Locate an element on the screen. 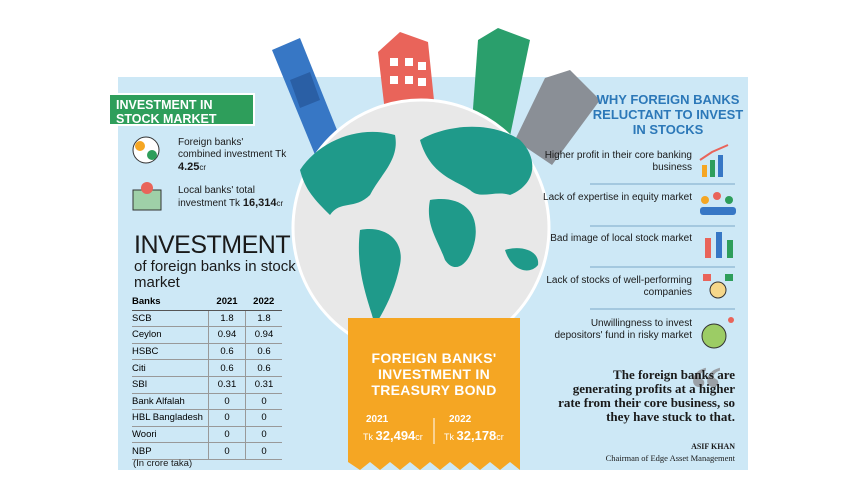 Image resolution: width=857 pixels, height=482 pixels. label: Local banks' total investment Tk is located at coordinates (216, 197).